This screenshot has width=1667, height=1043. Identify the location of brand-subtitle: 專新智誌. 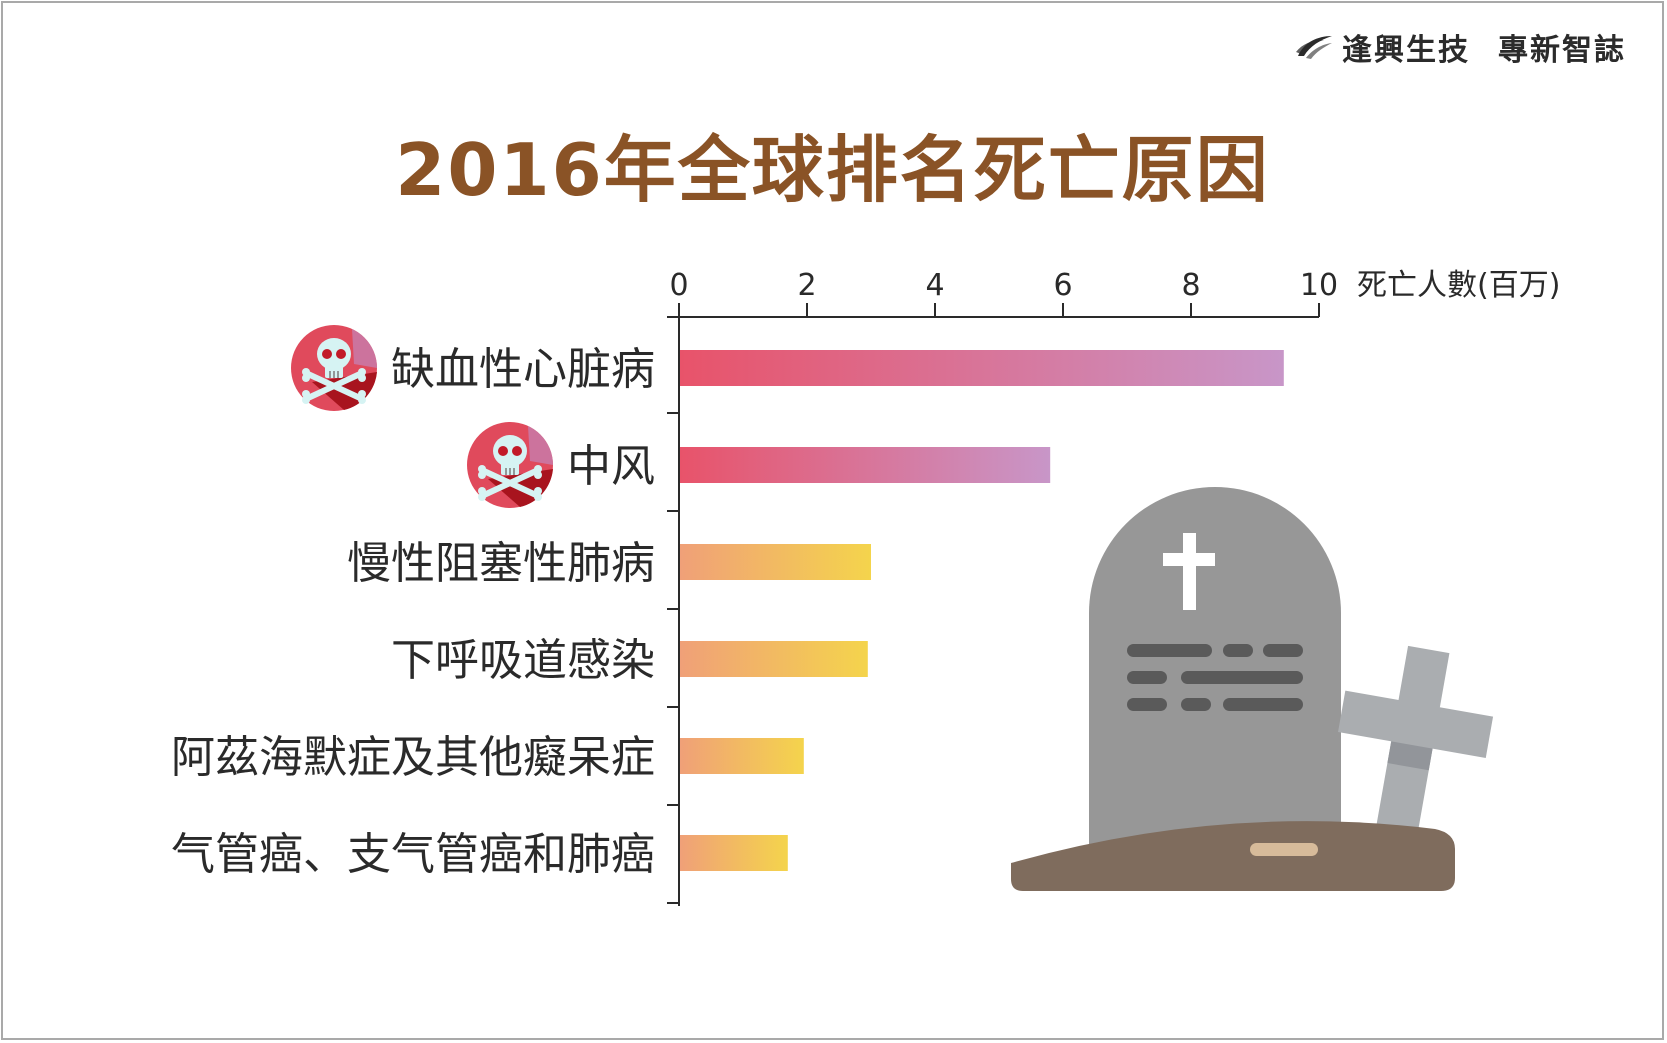
(1562, 50).